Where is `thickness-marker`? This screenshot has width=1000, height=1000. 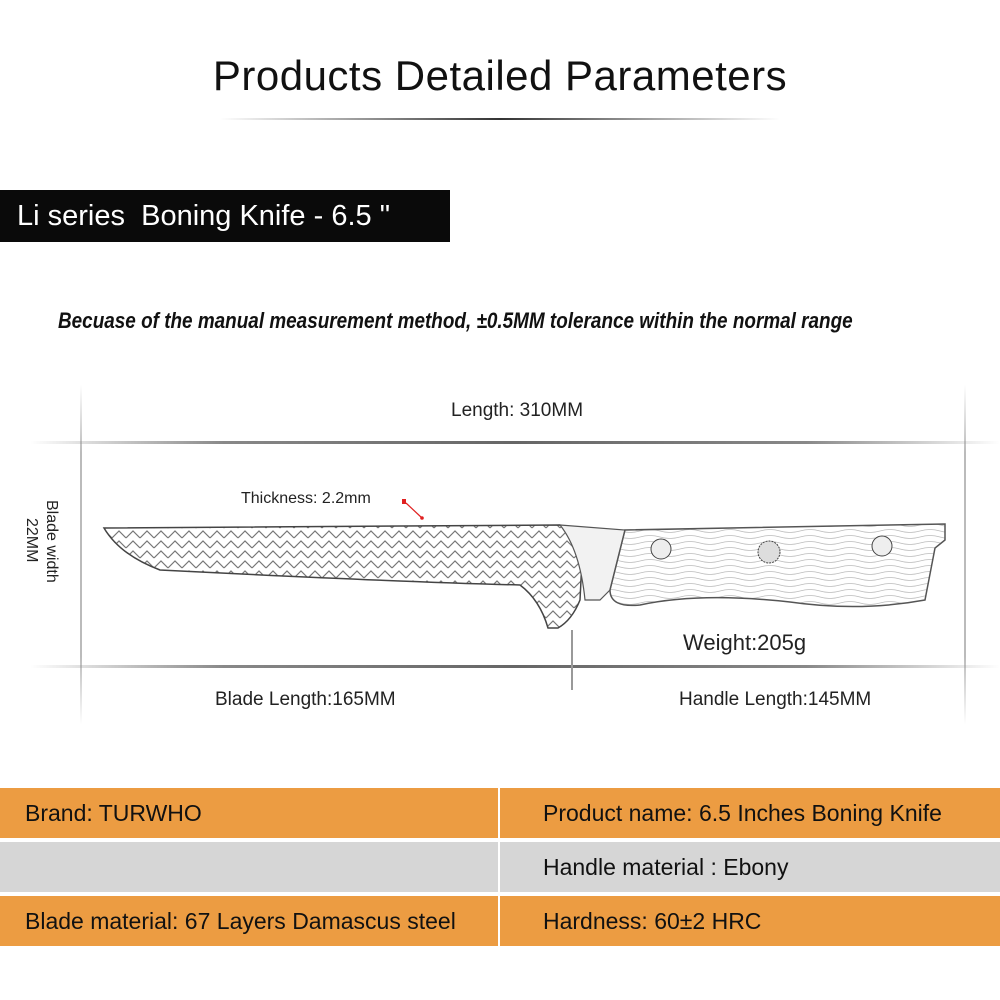
thickness-marker is located at coordinates (413, 509).